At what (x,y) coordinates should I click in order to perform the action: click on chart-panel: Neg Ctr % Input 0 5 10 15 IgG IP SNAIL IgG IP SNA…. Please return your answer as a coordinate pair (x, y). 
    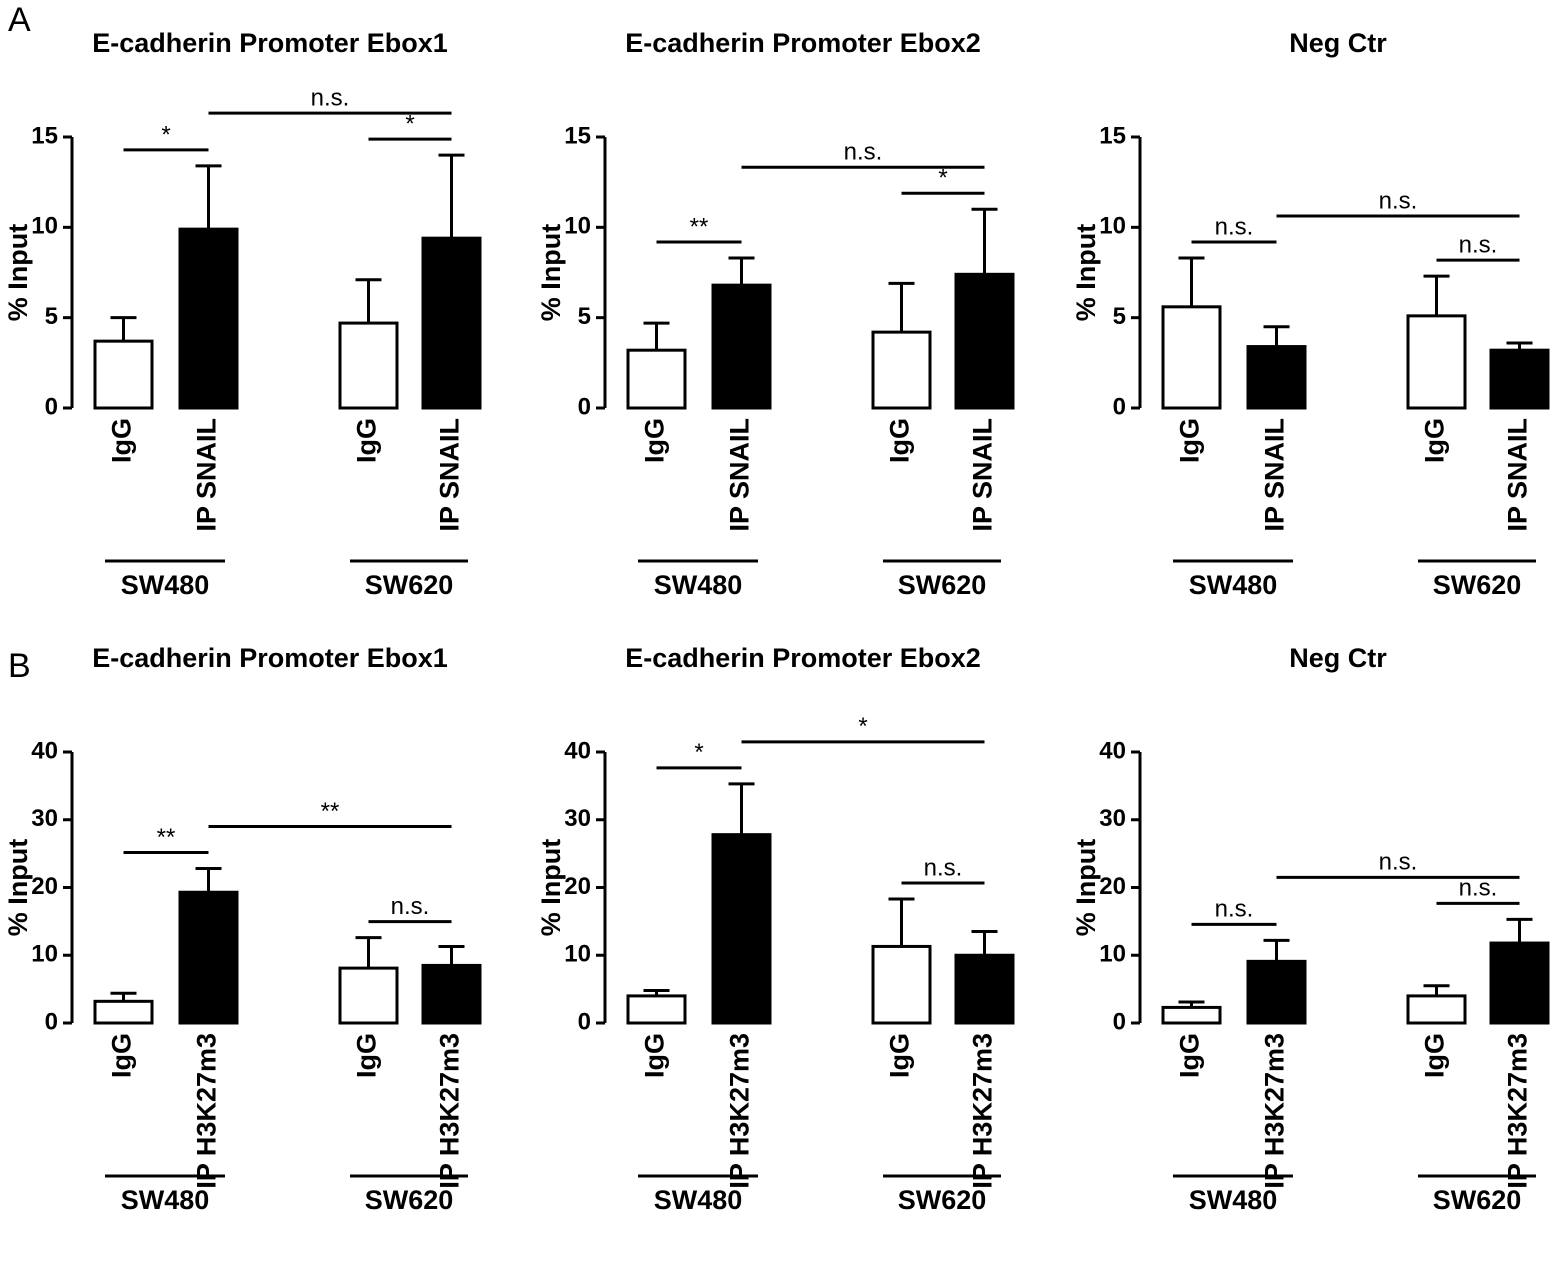
    Looking at the image, I should click on (1310, 314).